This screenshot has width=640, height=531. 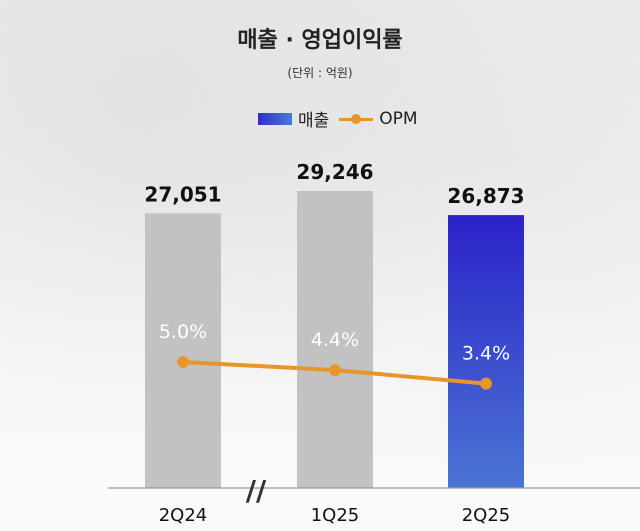 I want to click on legend-line-swatch, so click(x=356, y=119).